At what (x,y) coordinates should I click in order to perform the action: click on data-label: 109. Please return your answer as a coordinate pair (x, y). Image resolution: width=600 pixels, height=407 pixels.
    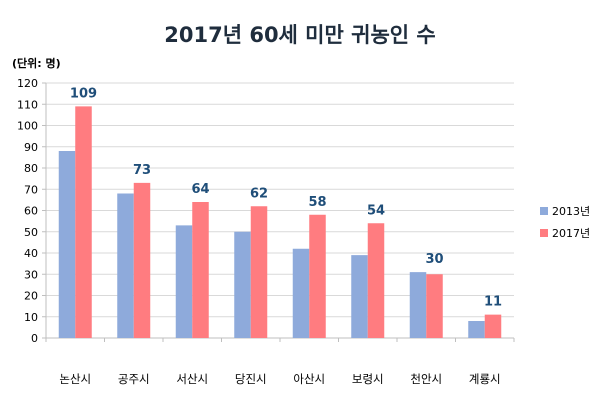
    Looking at the image, I should click on (83, 93).